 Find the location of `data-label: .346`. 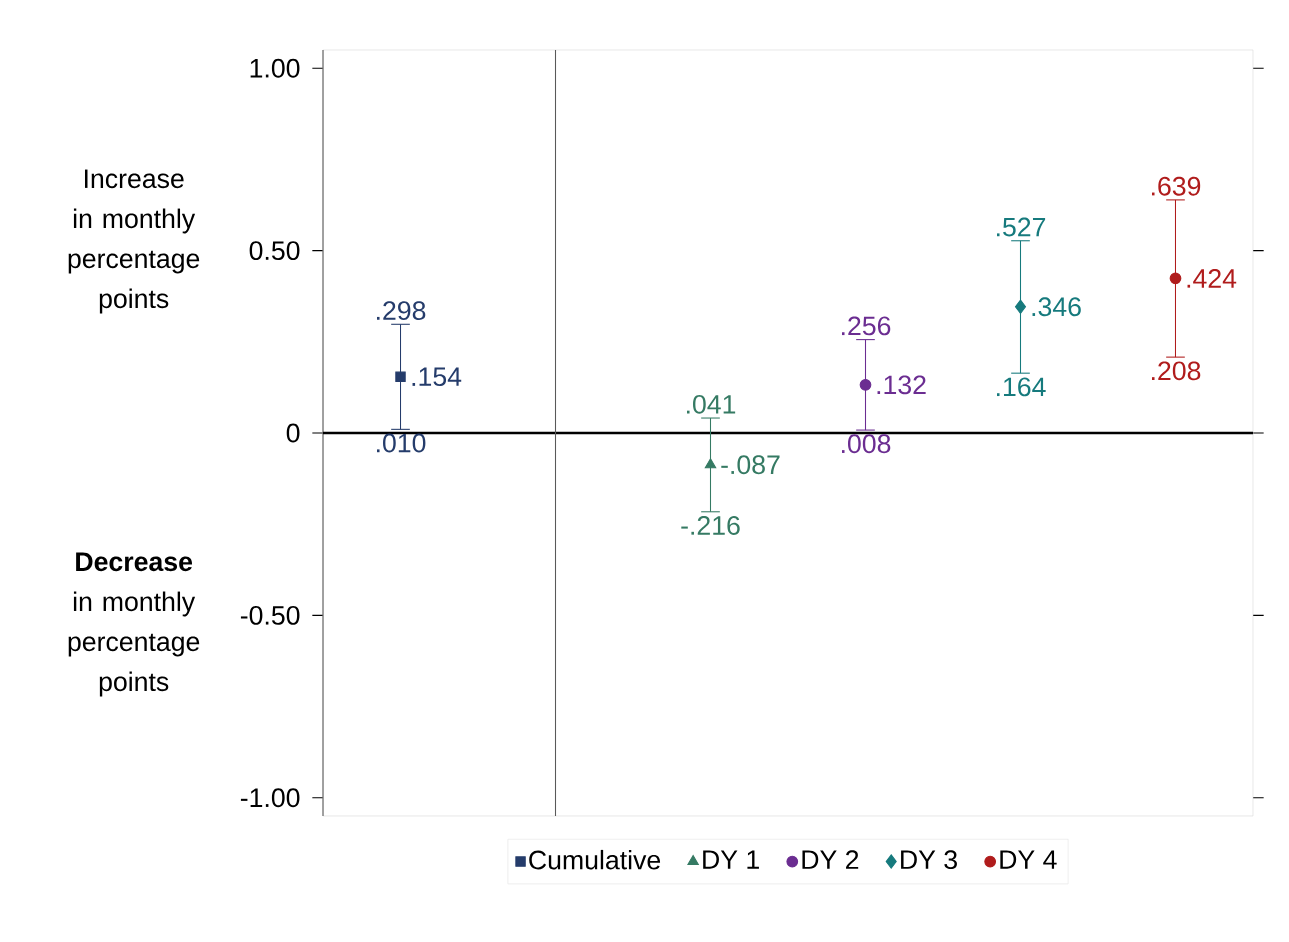

data-label: .346 is located at coordinates (1056, 307).